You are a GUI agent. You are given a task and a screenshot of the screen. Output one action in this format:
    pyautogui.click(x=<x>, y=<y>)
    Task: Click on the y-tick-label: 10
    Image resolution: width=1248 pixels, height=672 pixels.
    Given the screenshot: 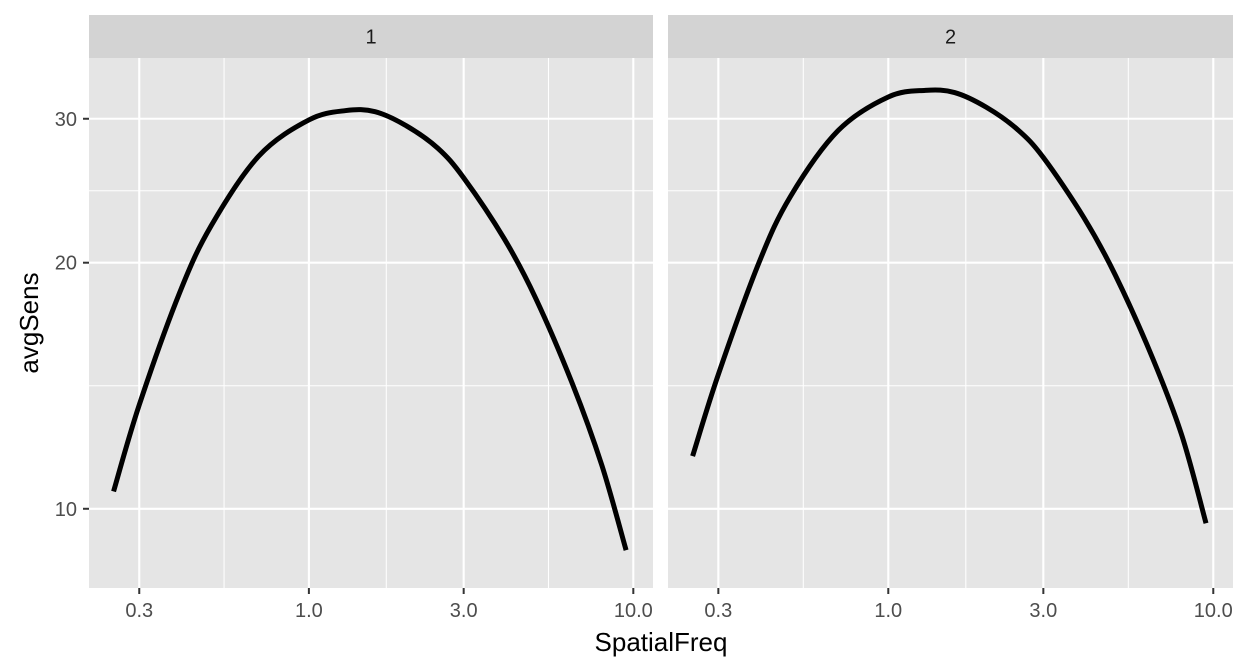 What is the action you would take?
    pyautogui.click(x=66, y=510)
    